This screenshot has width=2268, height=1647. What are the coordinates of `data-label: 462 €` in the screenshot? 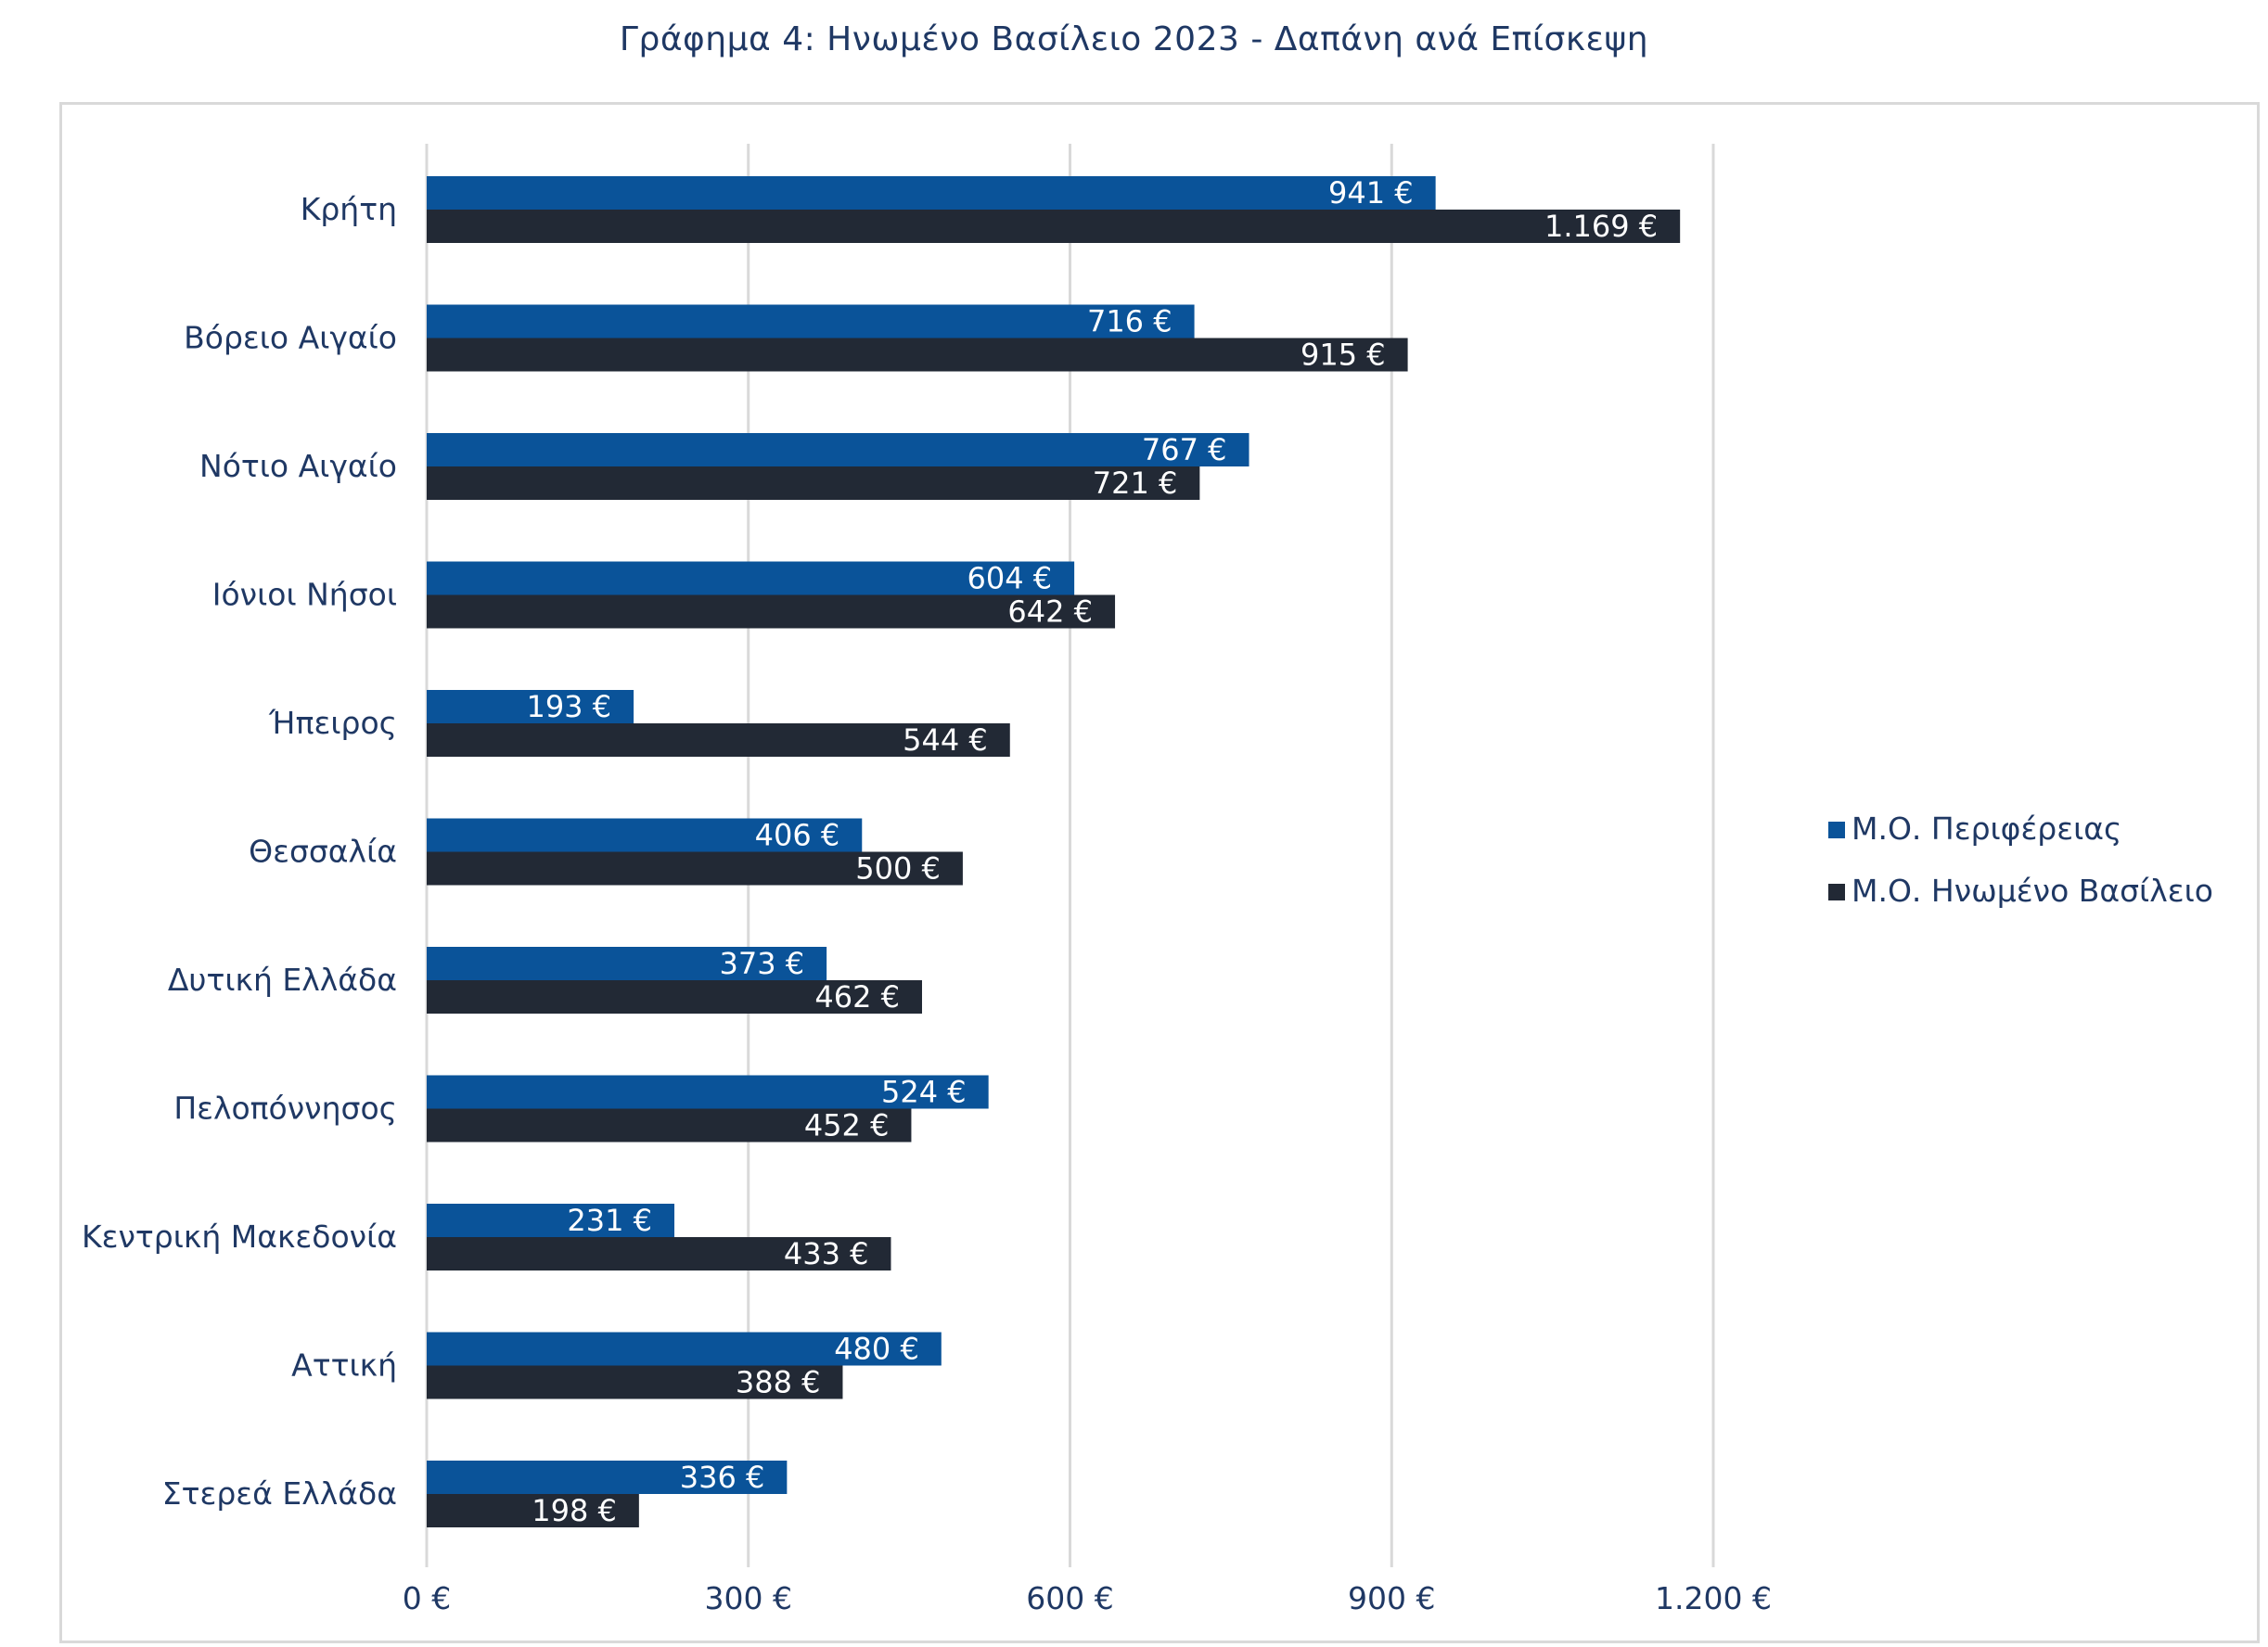 It's located at (857, 997).